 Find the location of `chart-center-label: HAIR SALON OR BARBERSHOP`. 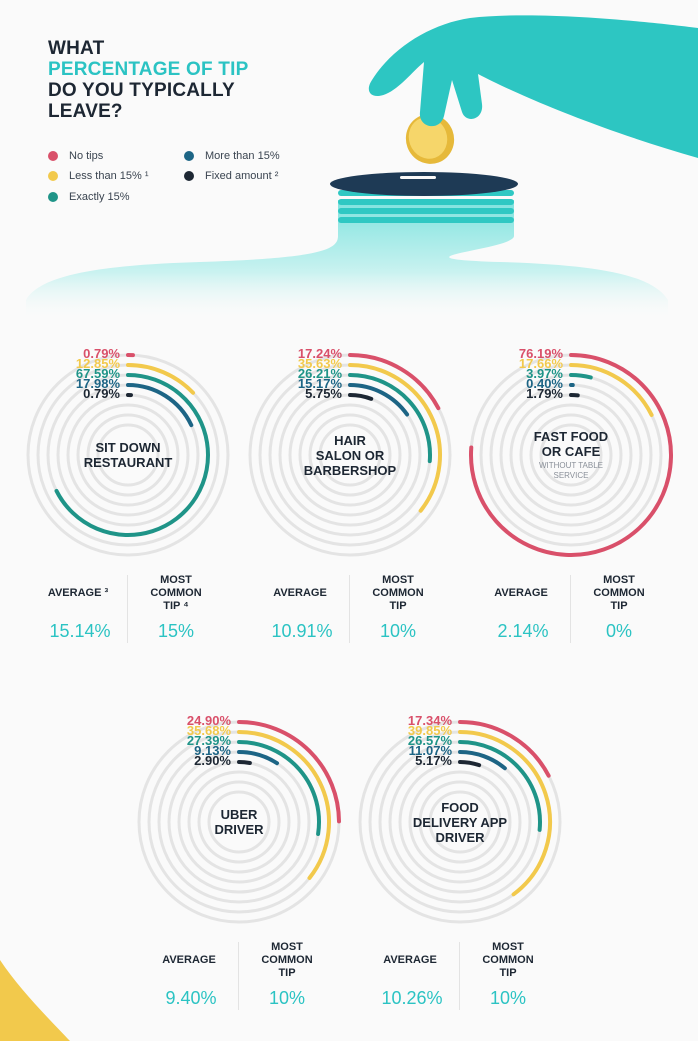

chart-center-label: HAIR SALON OR BARBERSHOP is located at coordinates (350, 455).